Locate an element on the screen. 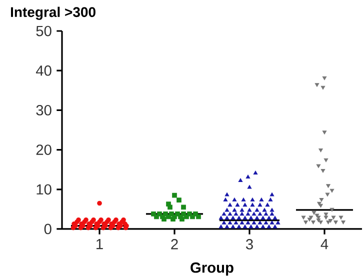 The height and width of the screenshot is (278, 364). y-tick-label: 0 is located at coordinates (48, 229).